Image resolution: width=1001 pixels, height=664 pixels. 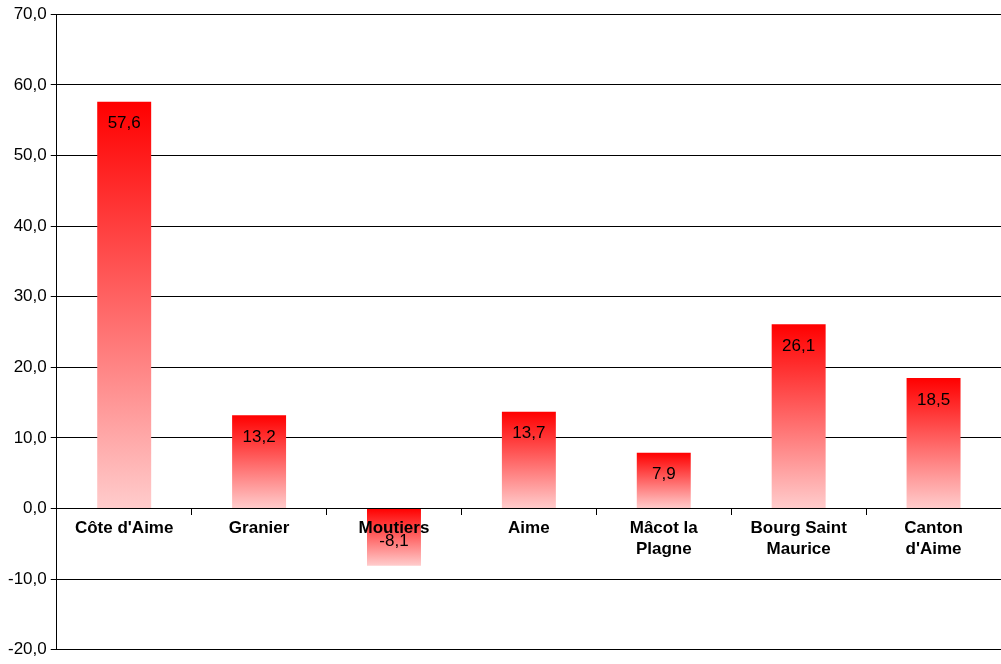 What do you see at coordinates (529, 433) in the screenshot?
I see `data-label: 13,7` at bounding box center [529, 433].